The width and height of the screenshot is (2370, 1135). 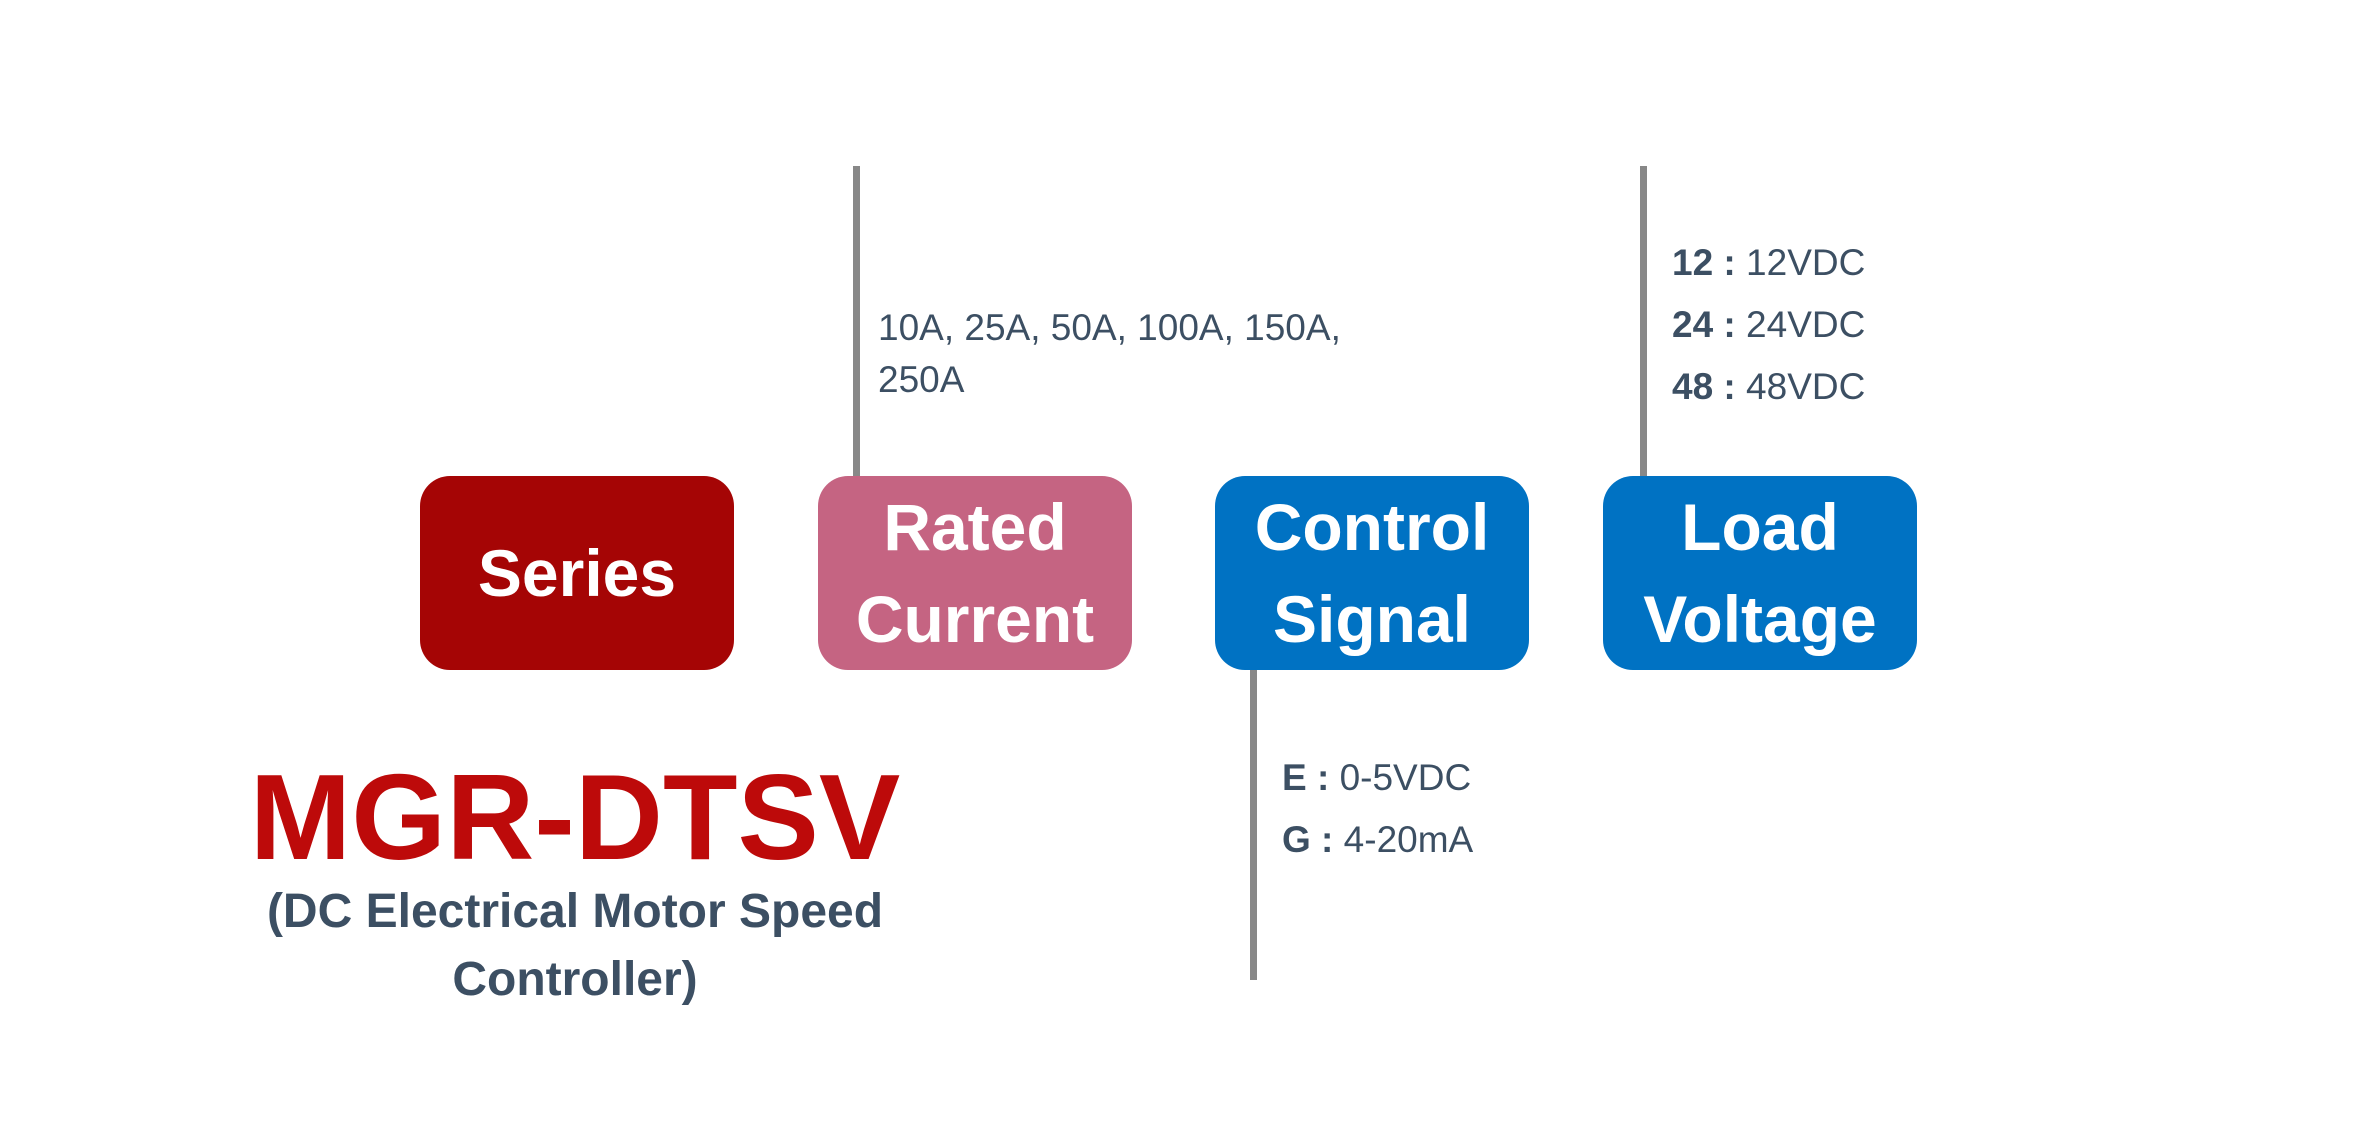 What do you see at coordinates (1806, 386) in the screenshot?
I see `option-value: 48VDC` at bounding box center [1806, 386].